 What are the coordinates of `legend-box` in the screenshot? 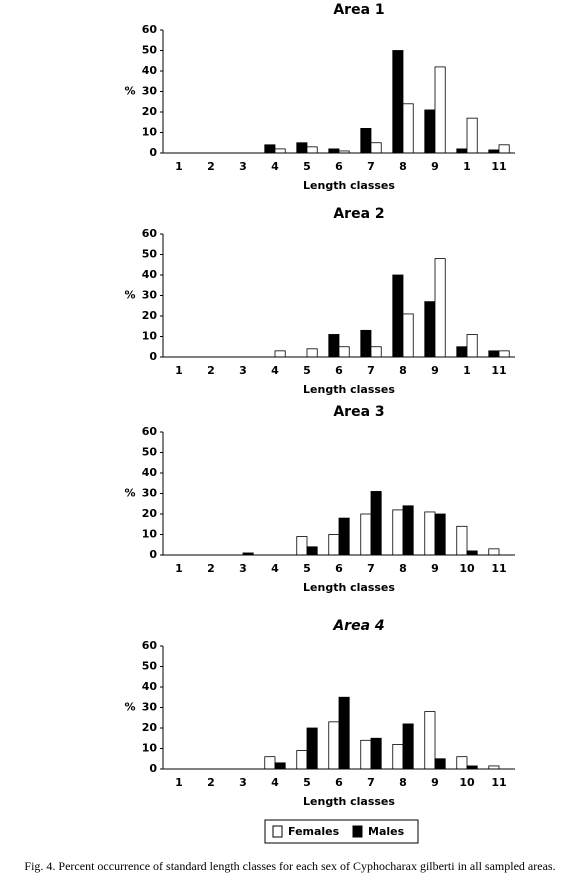 It's located at (341, 831).